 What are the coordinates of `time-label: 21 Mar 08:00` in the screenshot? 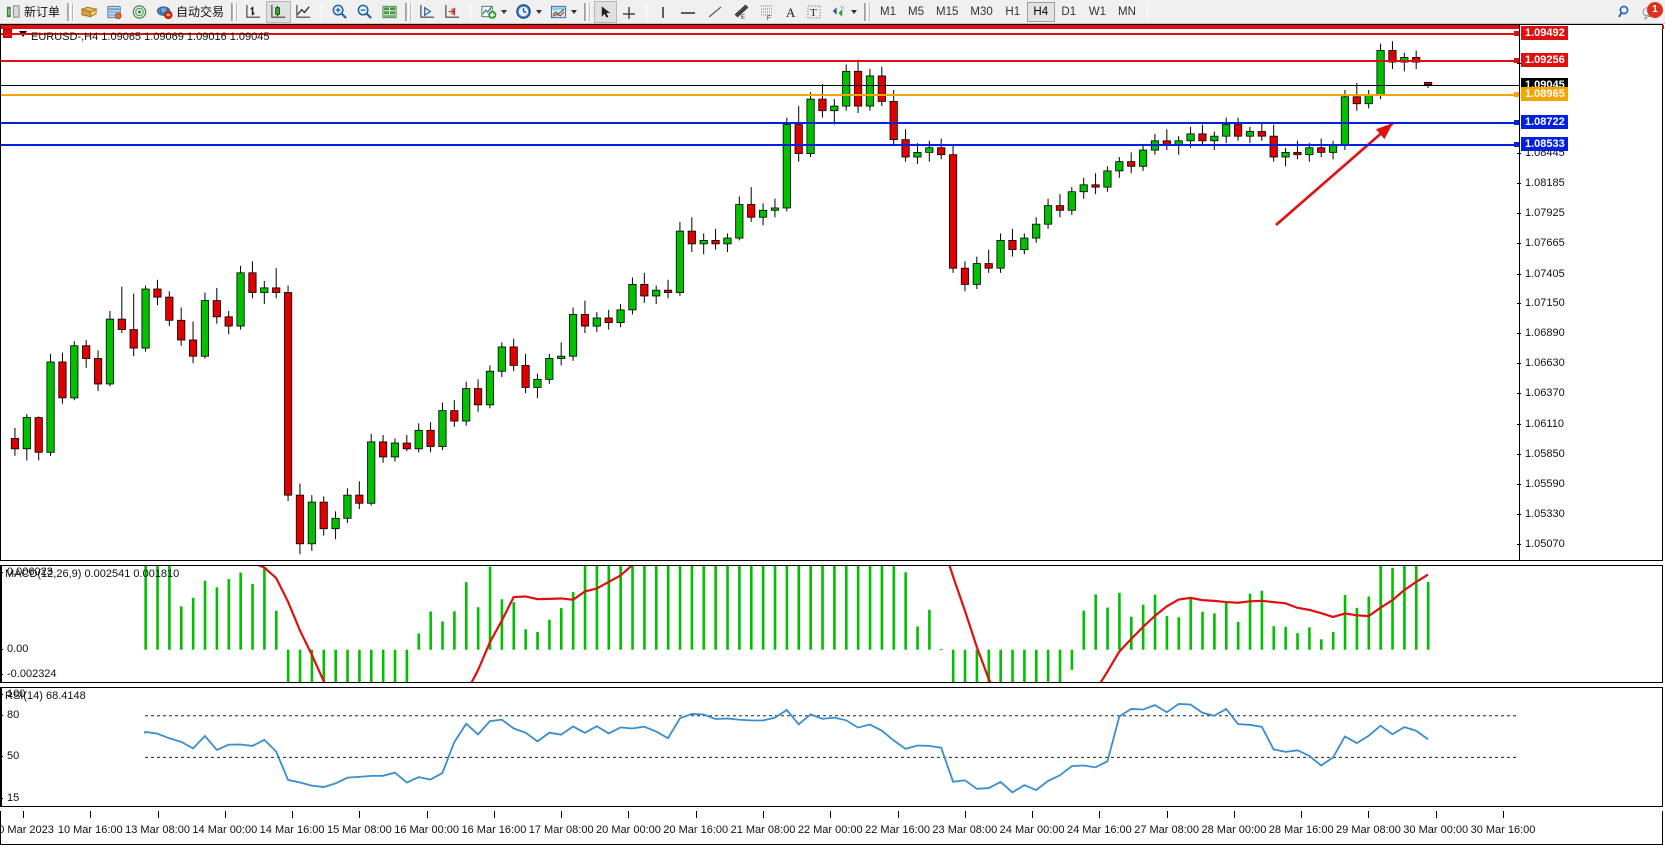 It's located at (763, 830).